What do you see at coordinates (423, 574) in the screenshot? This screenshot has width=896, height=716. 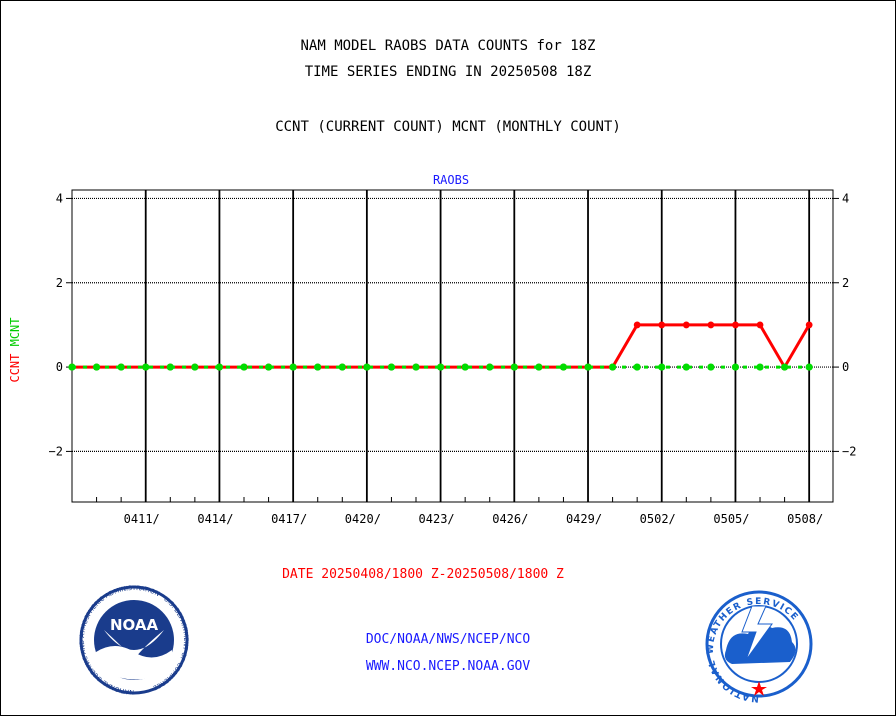 I see `x-axis-label: DATE 20250408/1800 Z-20250508/1800 Z` at bounding box center [423, 574].